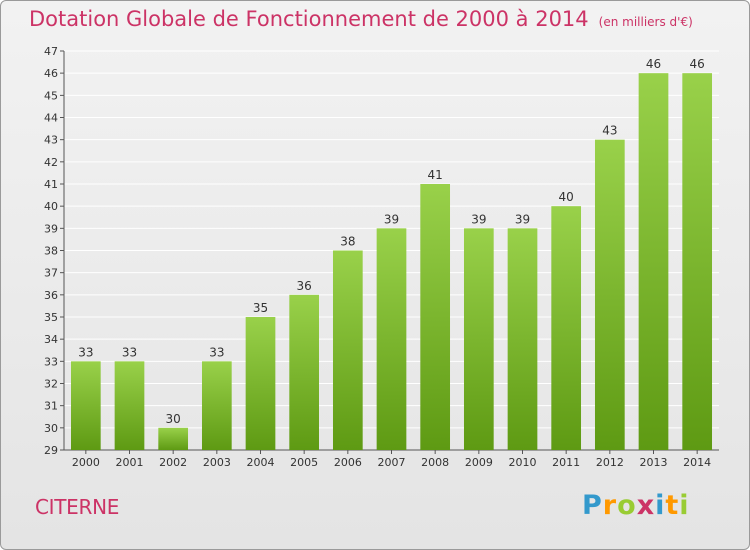 The width and height of the screenshot is (750, 550). Describe the element at coordinates (672, 505) in the screenshot. I see `logo-letter: t` at that location.